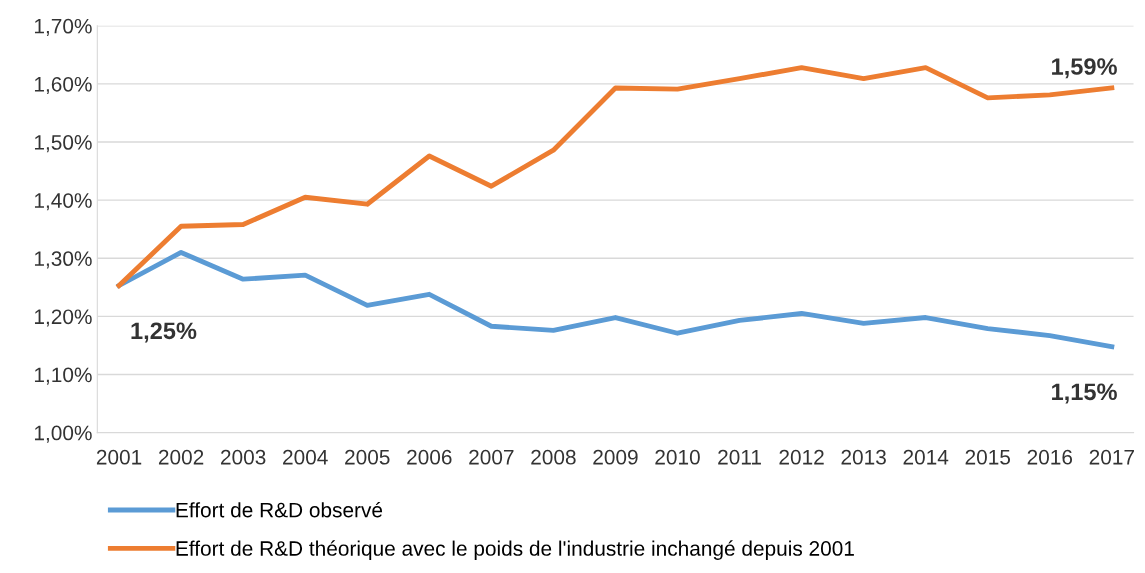  What do you see at coordinates (119, 457) in the screenshot?
I see `x-tick-label: 2001` at bounding box center [119, 457].